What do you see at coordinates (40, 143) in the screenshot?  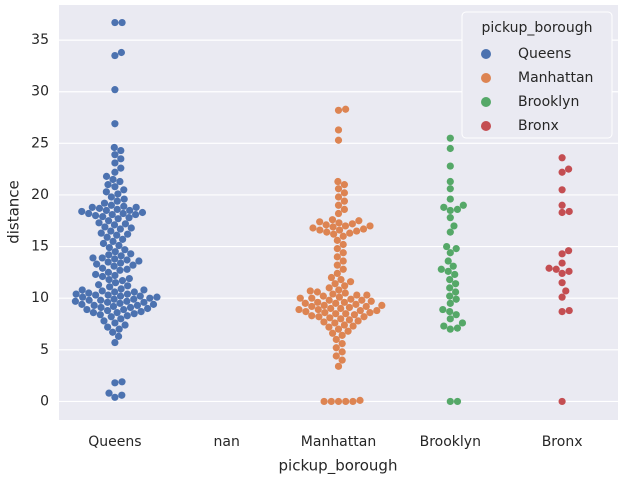 I see `y-tick-label: 25` at bounding box center [40, 143].